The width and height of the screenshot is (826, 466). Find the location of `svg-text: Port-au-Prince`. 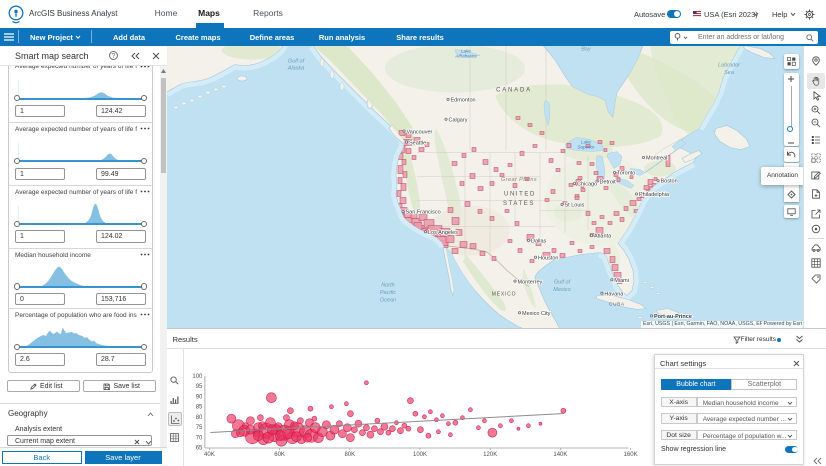

svg-text: Port-au-Prince is located at coordinates (673, 317).